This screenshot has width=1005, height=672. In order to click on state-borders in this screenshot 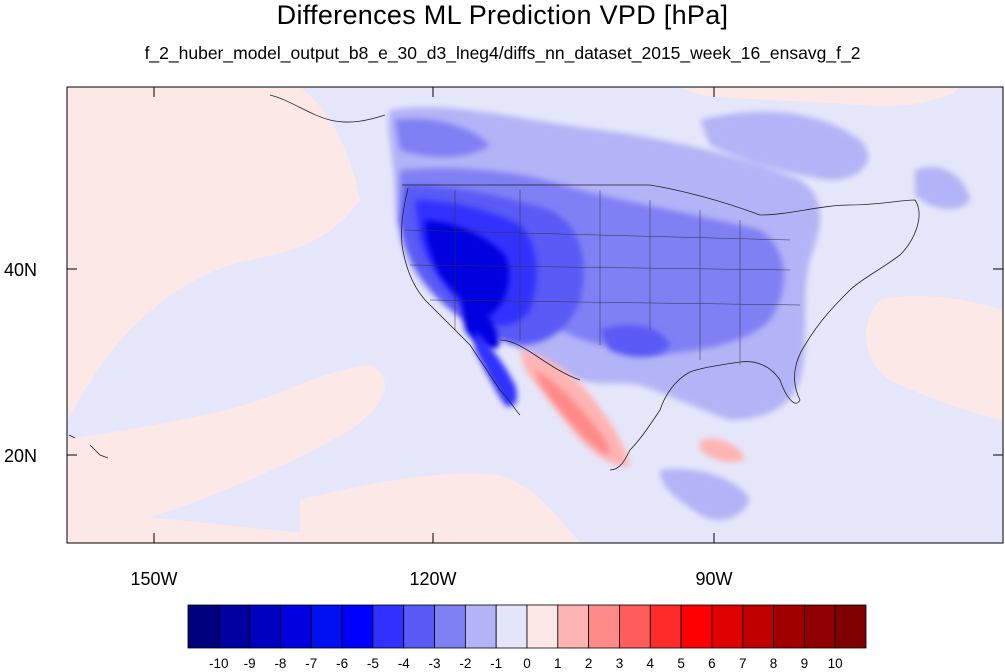, I will do `click(602, 277)`.